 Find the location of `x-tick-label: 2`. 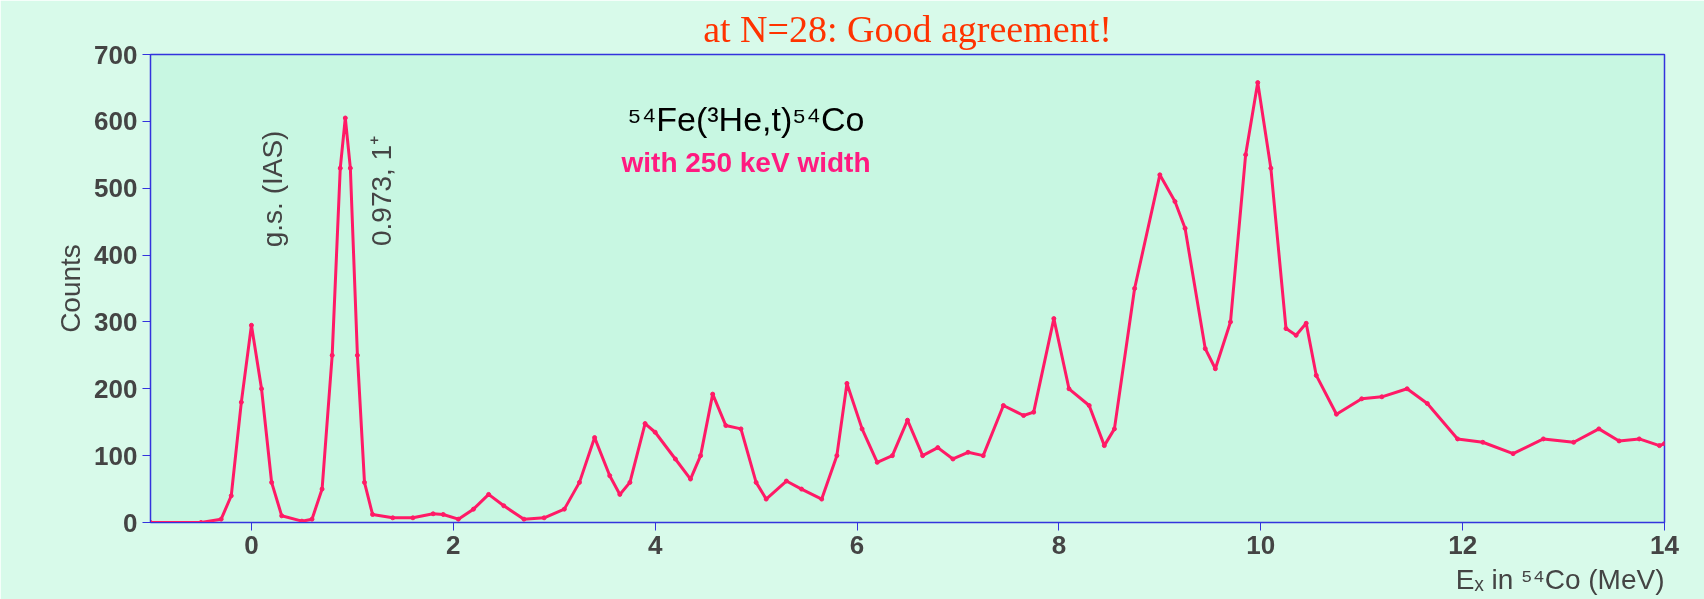

x-tick-label: 2 is located at coordinates (453, 544).